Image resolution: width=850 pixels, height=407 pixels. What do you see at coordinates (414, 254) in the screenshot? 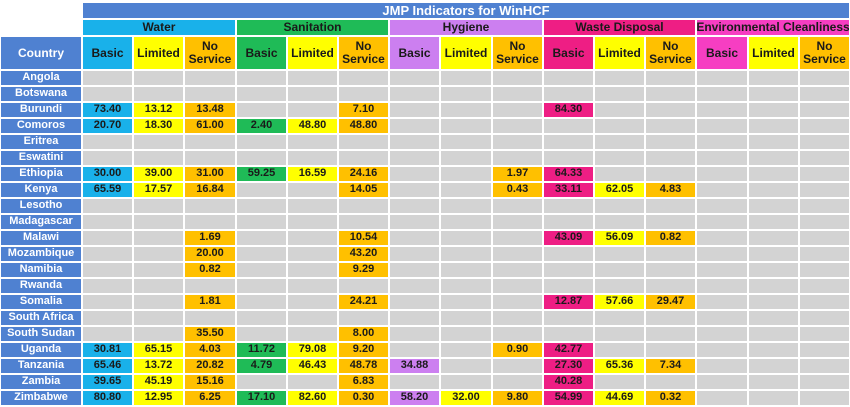
I see `value-cell-mozambique-hygiene-basic` at bounding box center [414, 254].